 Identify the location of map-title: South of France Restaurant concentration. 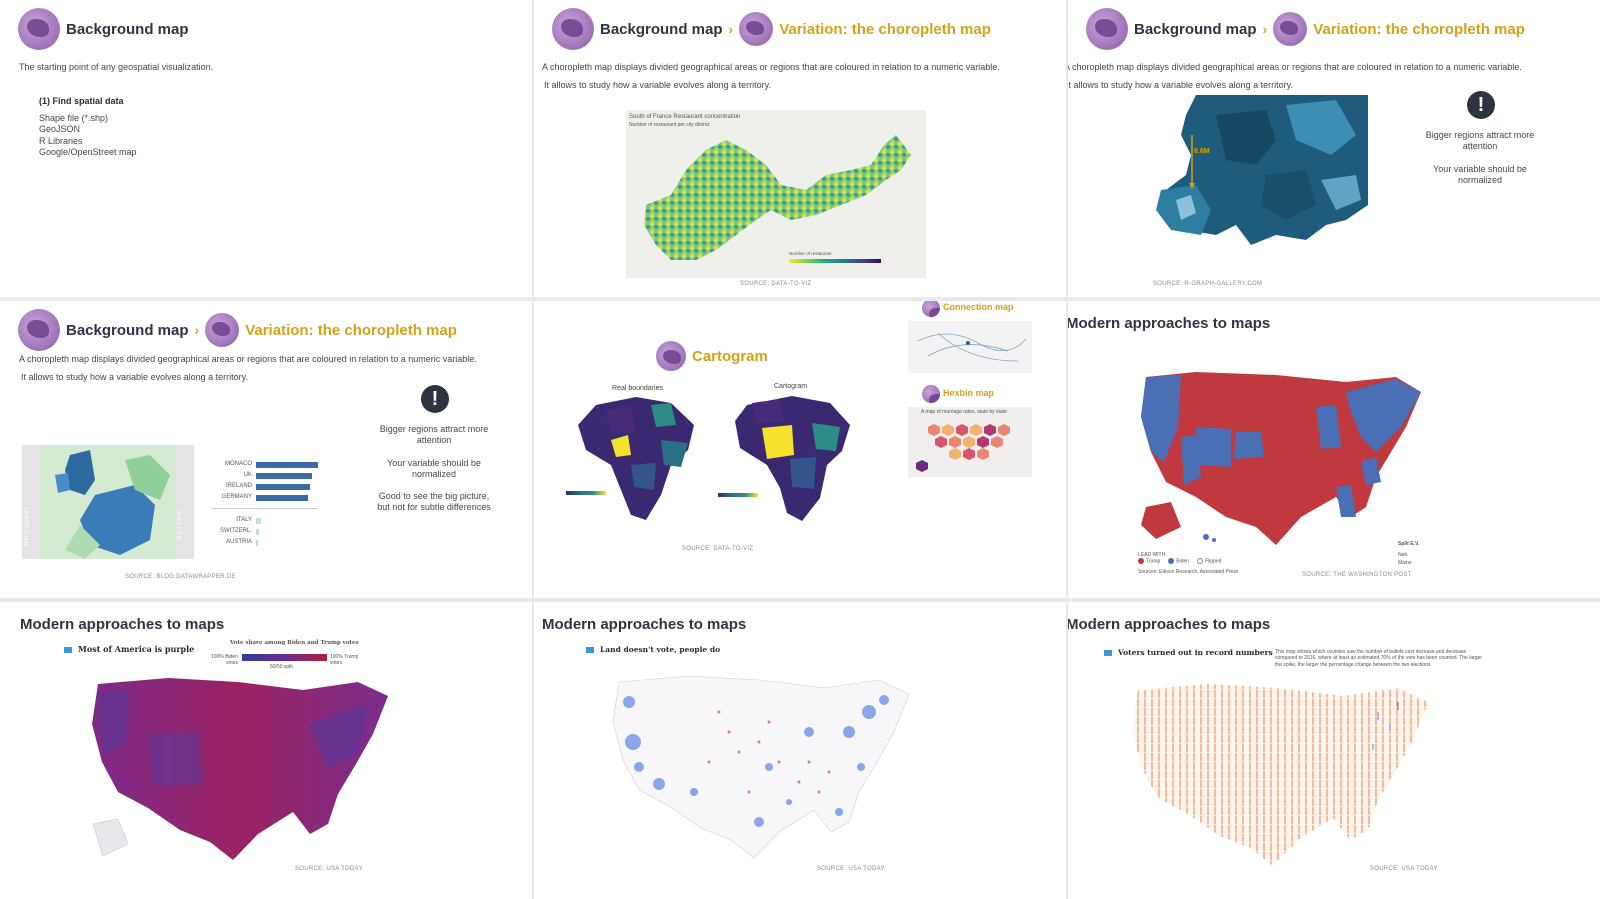
(685, 117).